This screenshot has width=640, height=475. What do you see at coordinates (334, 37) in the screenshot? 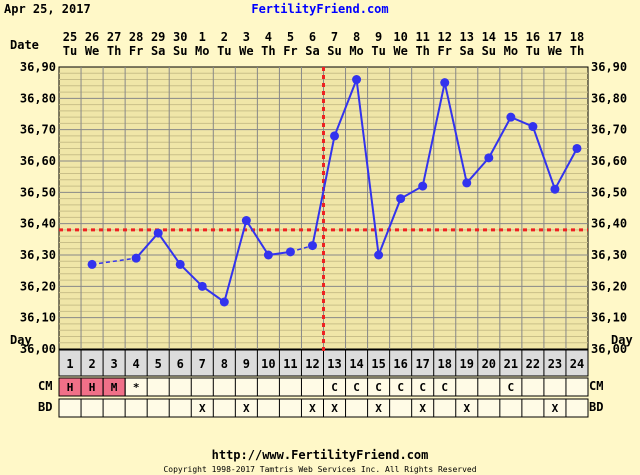
I see `date-label: 7` at bounding box center [334, 37].